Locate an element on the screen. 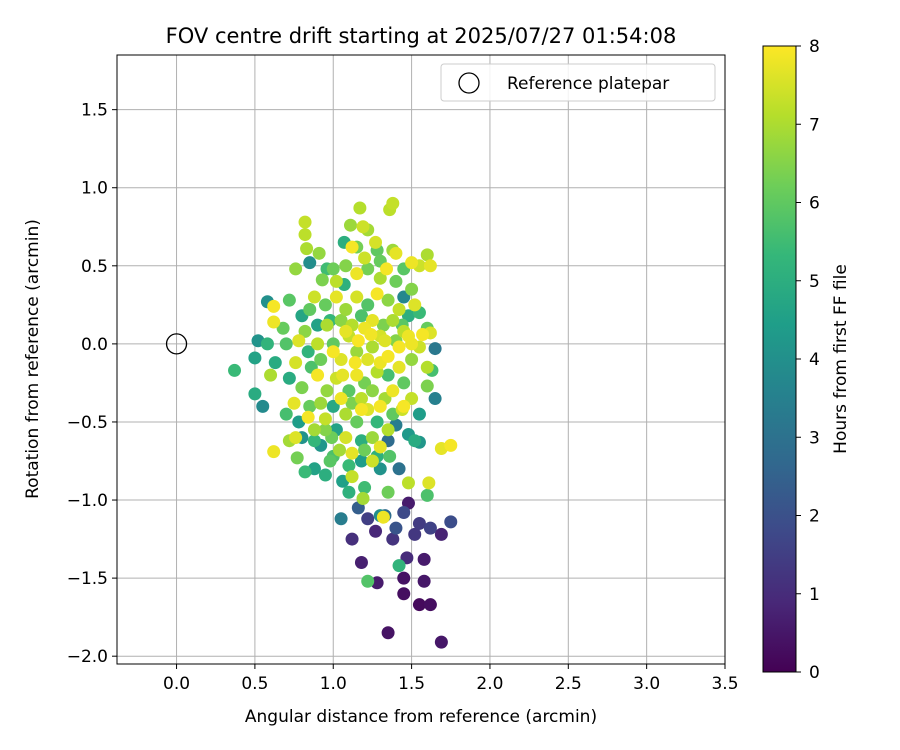 This screenshot has width=900, height=750. x-tick-label: 2.5 is located at coordinates (568, 684).